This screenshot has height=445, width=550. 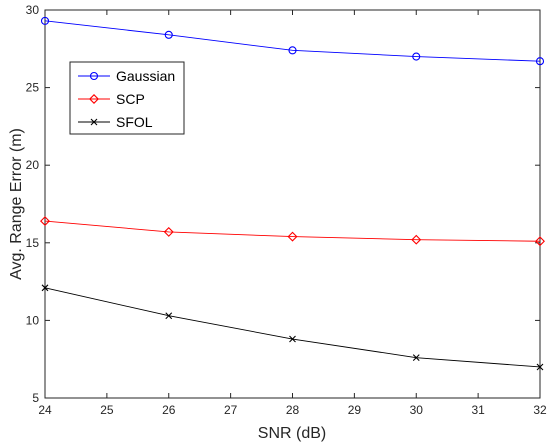 What do you see at coordinates (292, 41) in the screenshot?
I see `series-line-gaussian` at bounding box center [292, 41].